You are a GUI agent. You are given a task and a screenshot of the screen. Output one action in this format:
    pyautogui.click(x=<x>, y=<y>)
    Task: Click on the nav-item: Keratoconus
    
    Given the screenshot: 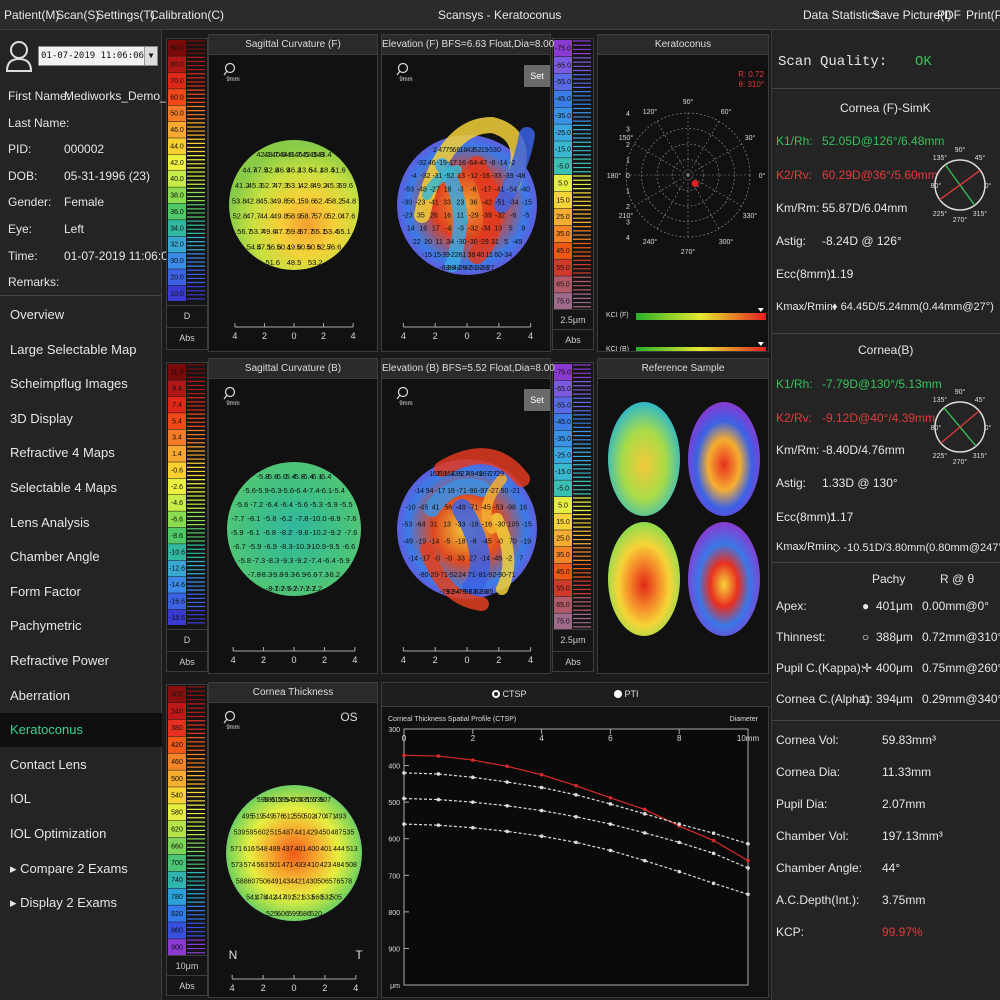 What is the action you would take?
    pyautogui.click(x=81, y=730)
    